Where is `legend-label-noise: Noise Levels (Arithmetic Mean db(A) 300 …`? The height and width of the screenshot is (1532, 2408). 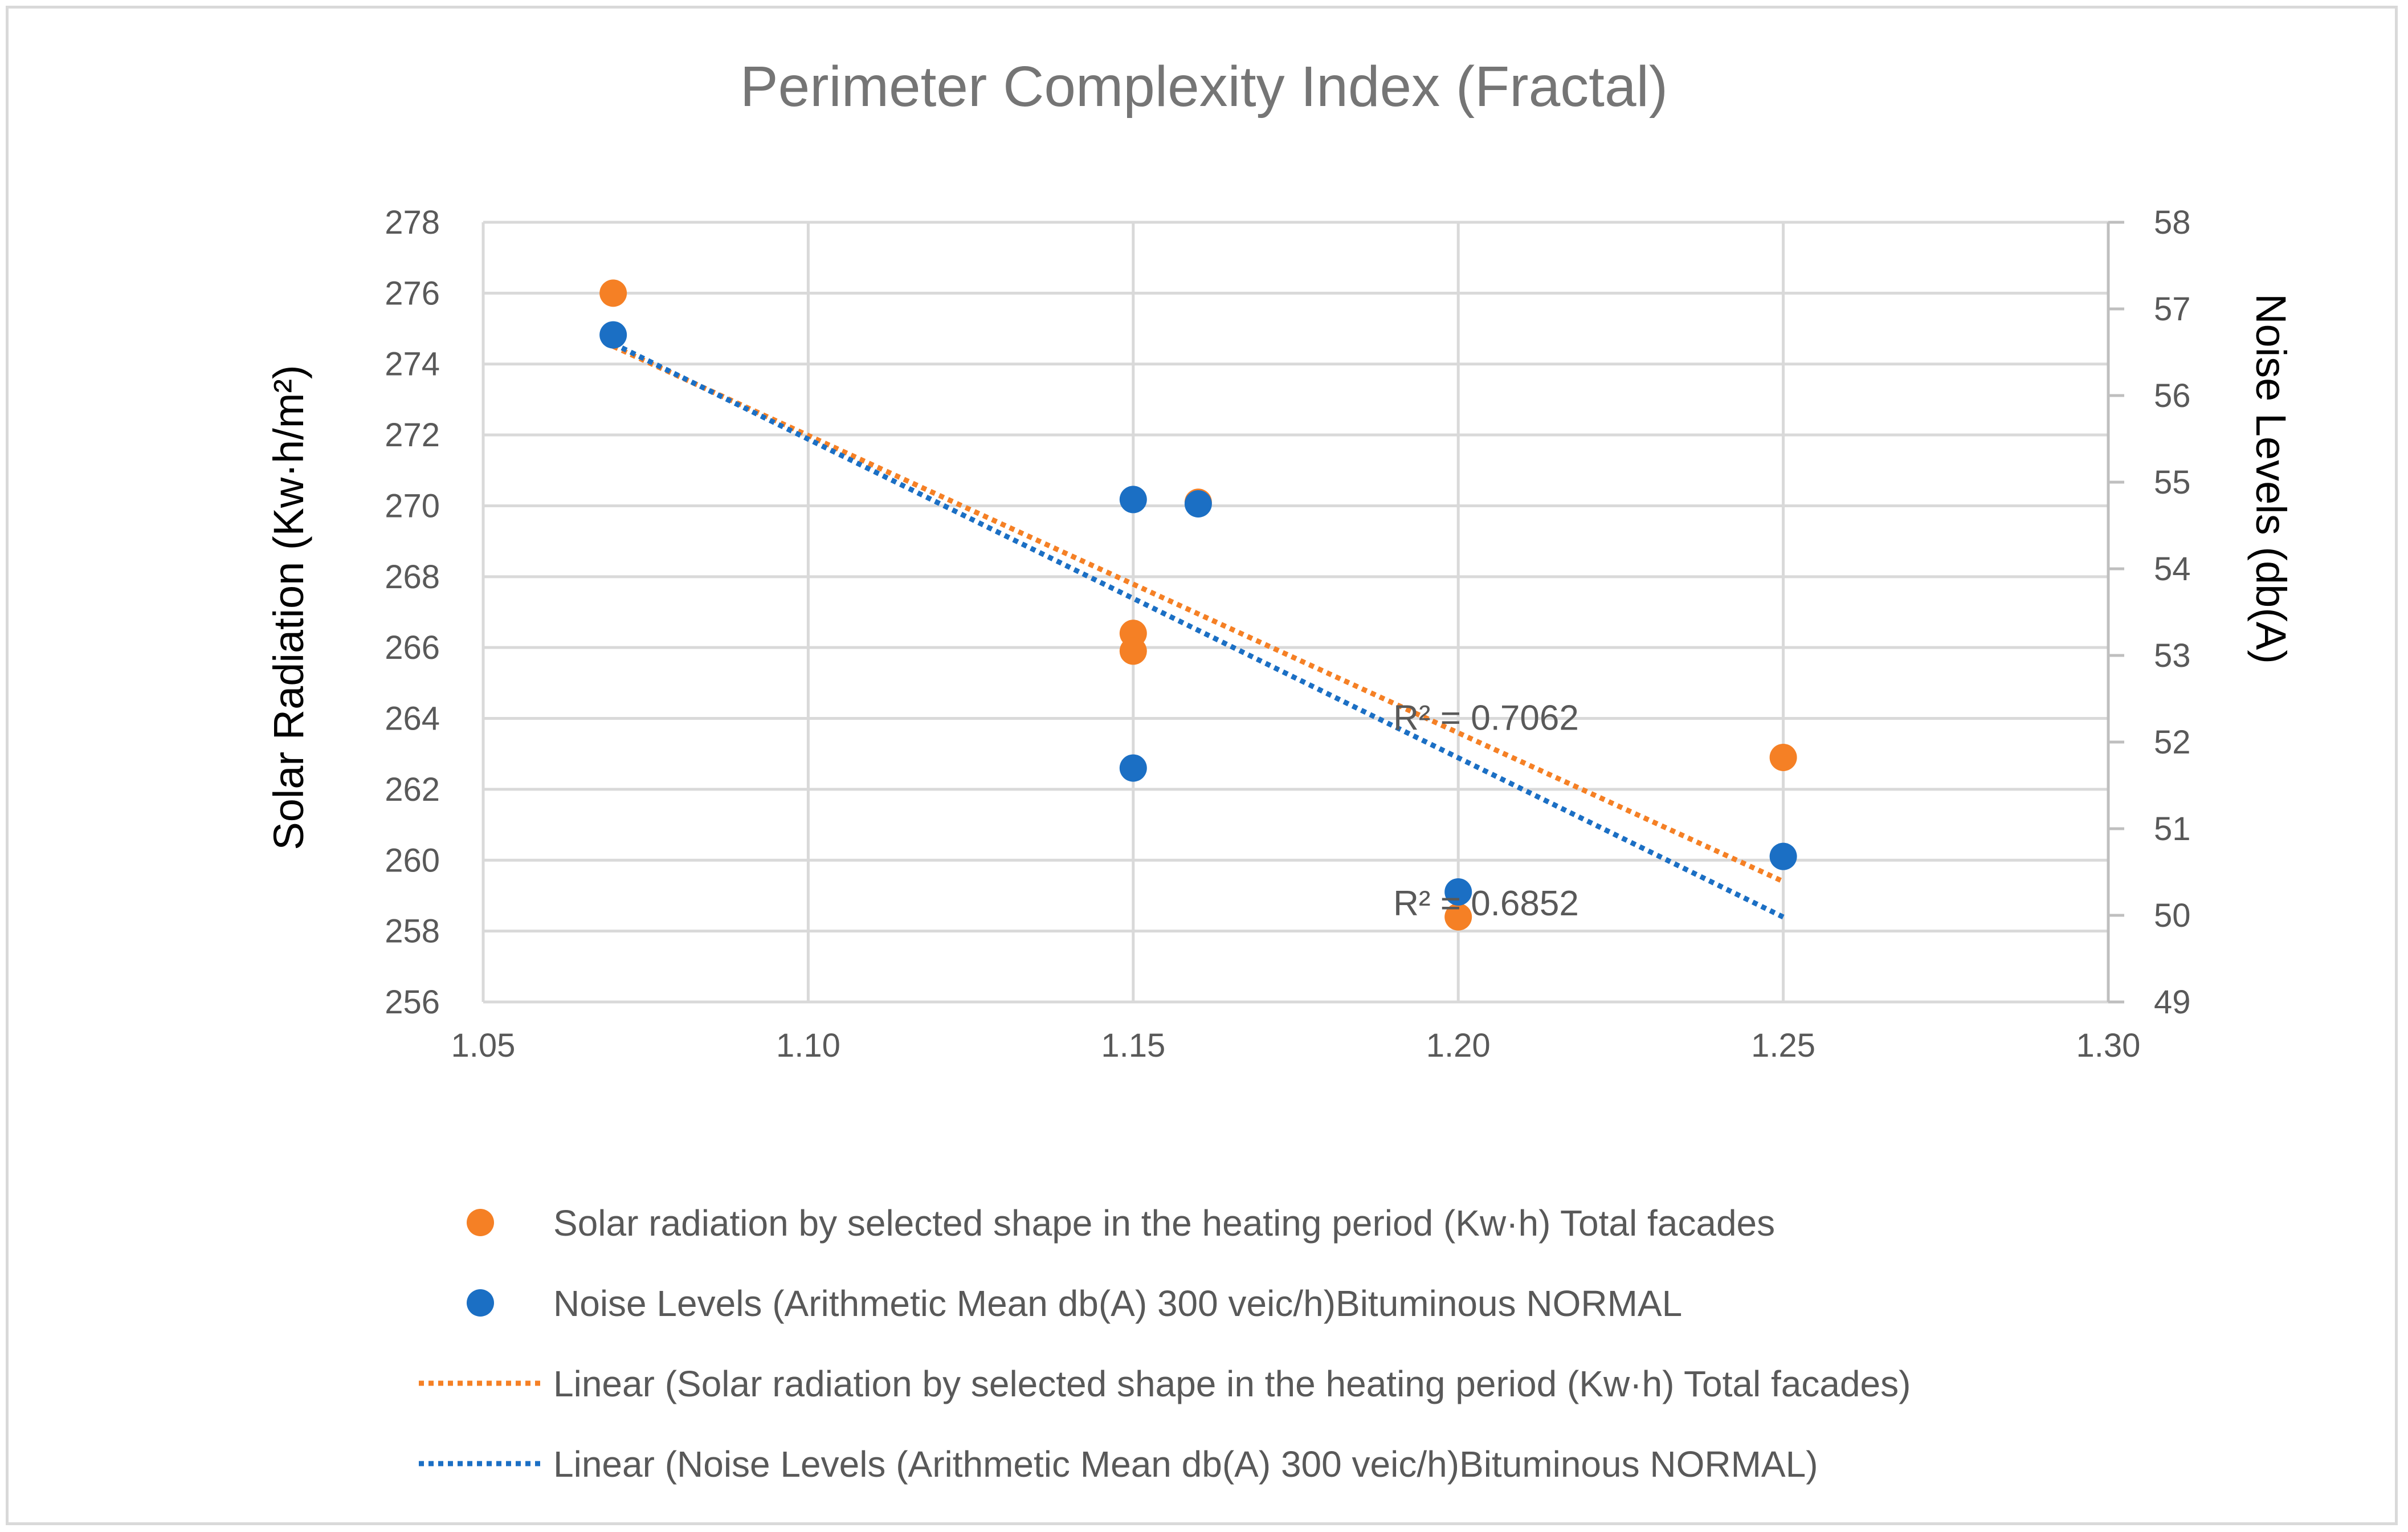
legend-label-noise: Noise Levels (Arithmetic Mean db(A) 300 … is located at coordinates (1117, 1303).